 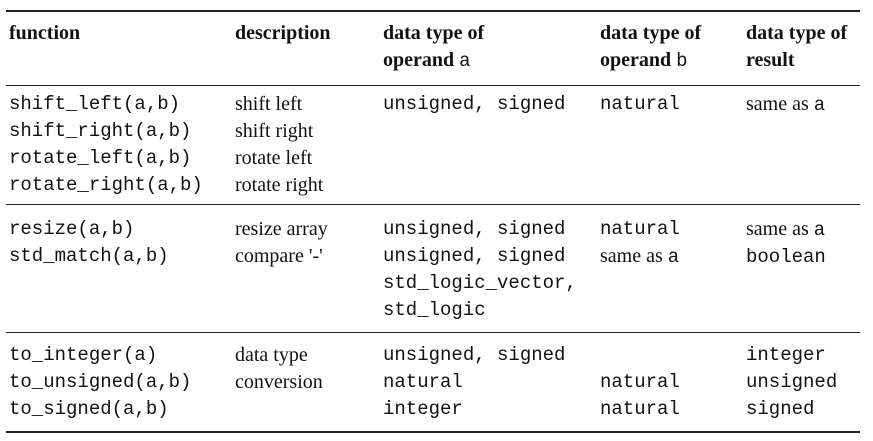 I want to click on header-type-a-operand: operand, so click(x=421, y=60).